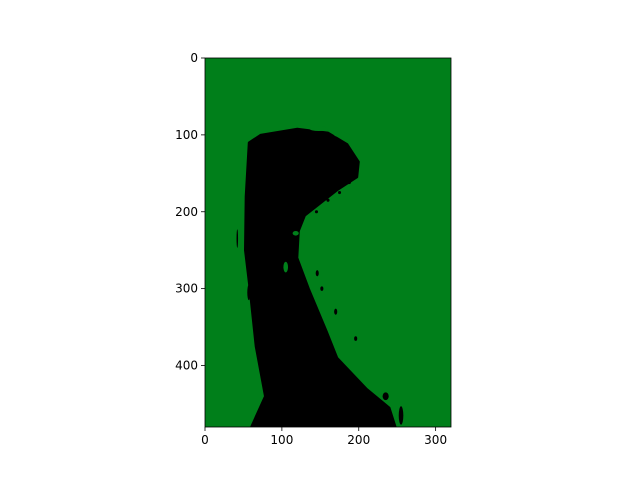 This screenshot has width=640, height=480. I want to click on heatmap-background-islands, so click(316, 199).